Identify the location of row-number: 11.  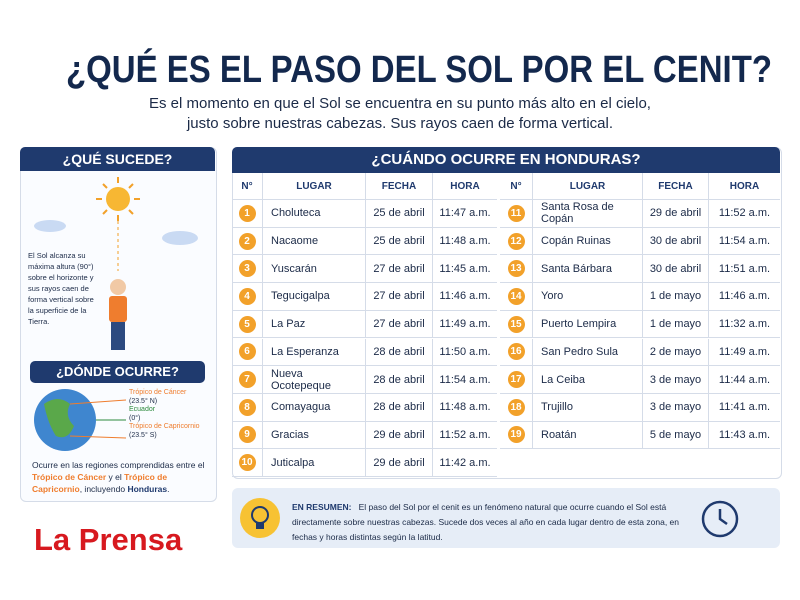
(516, 213).